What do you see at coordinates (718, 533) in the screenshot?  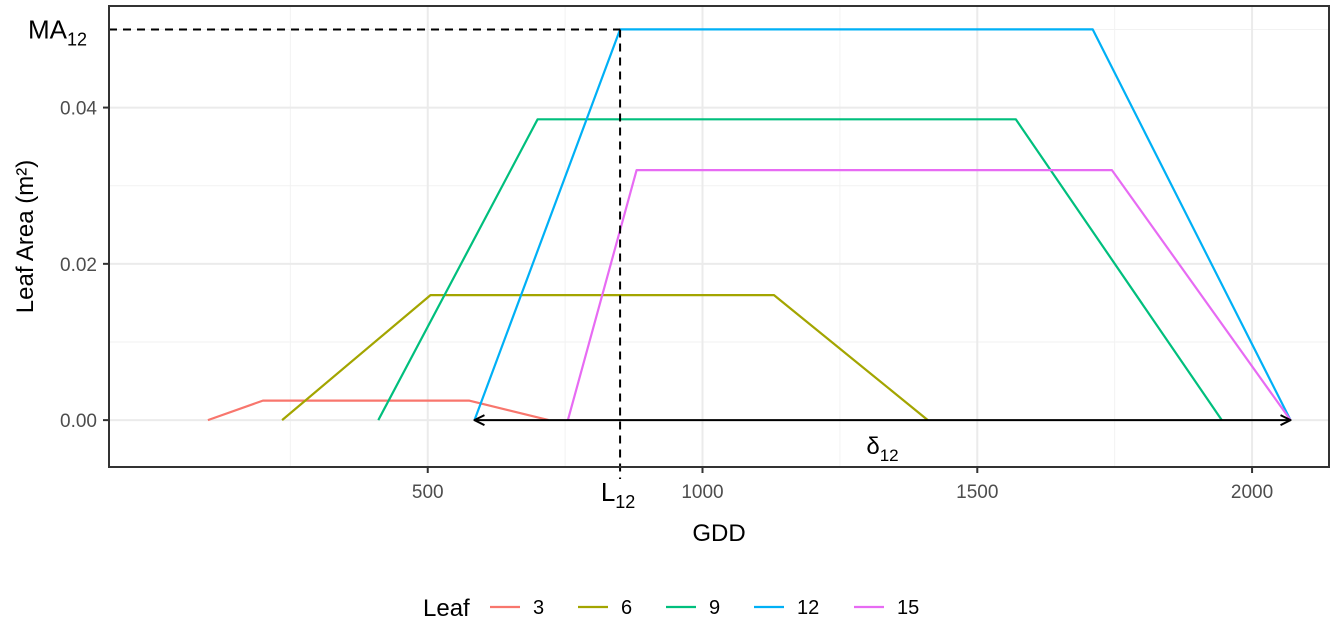 I see `x-axis-title: GDD` at bounding box center [718, 533].